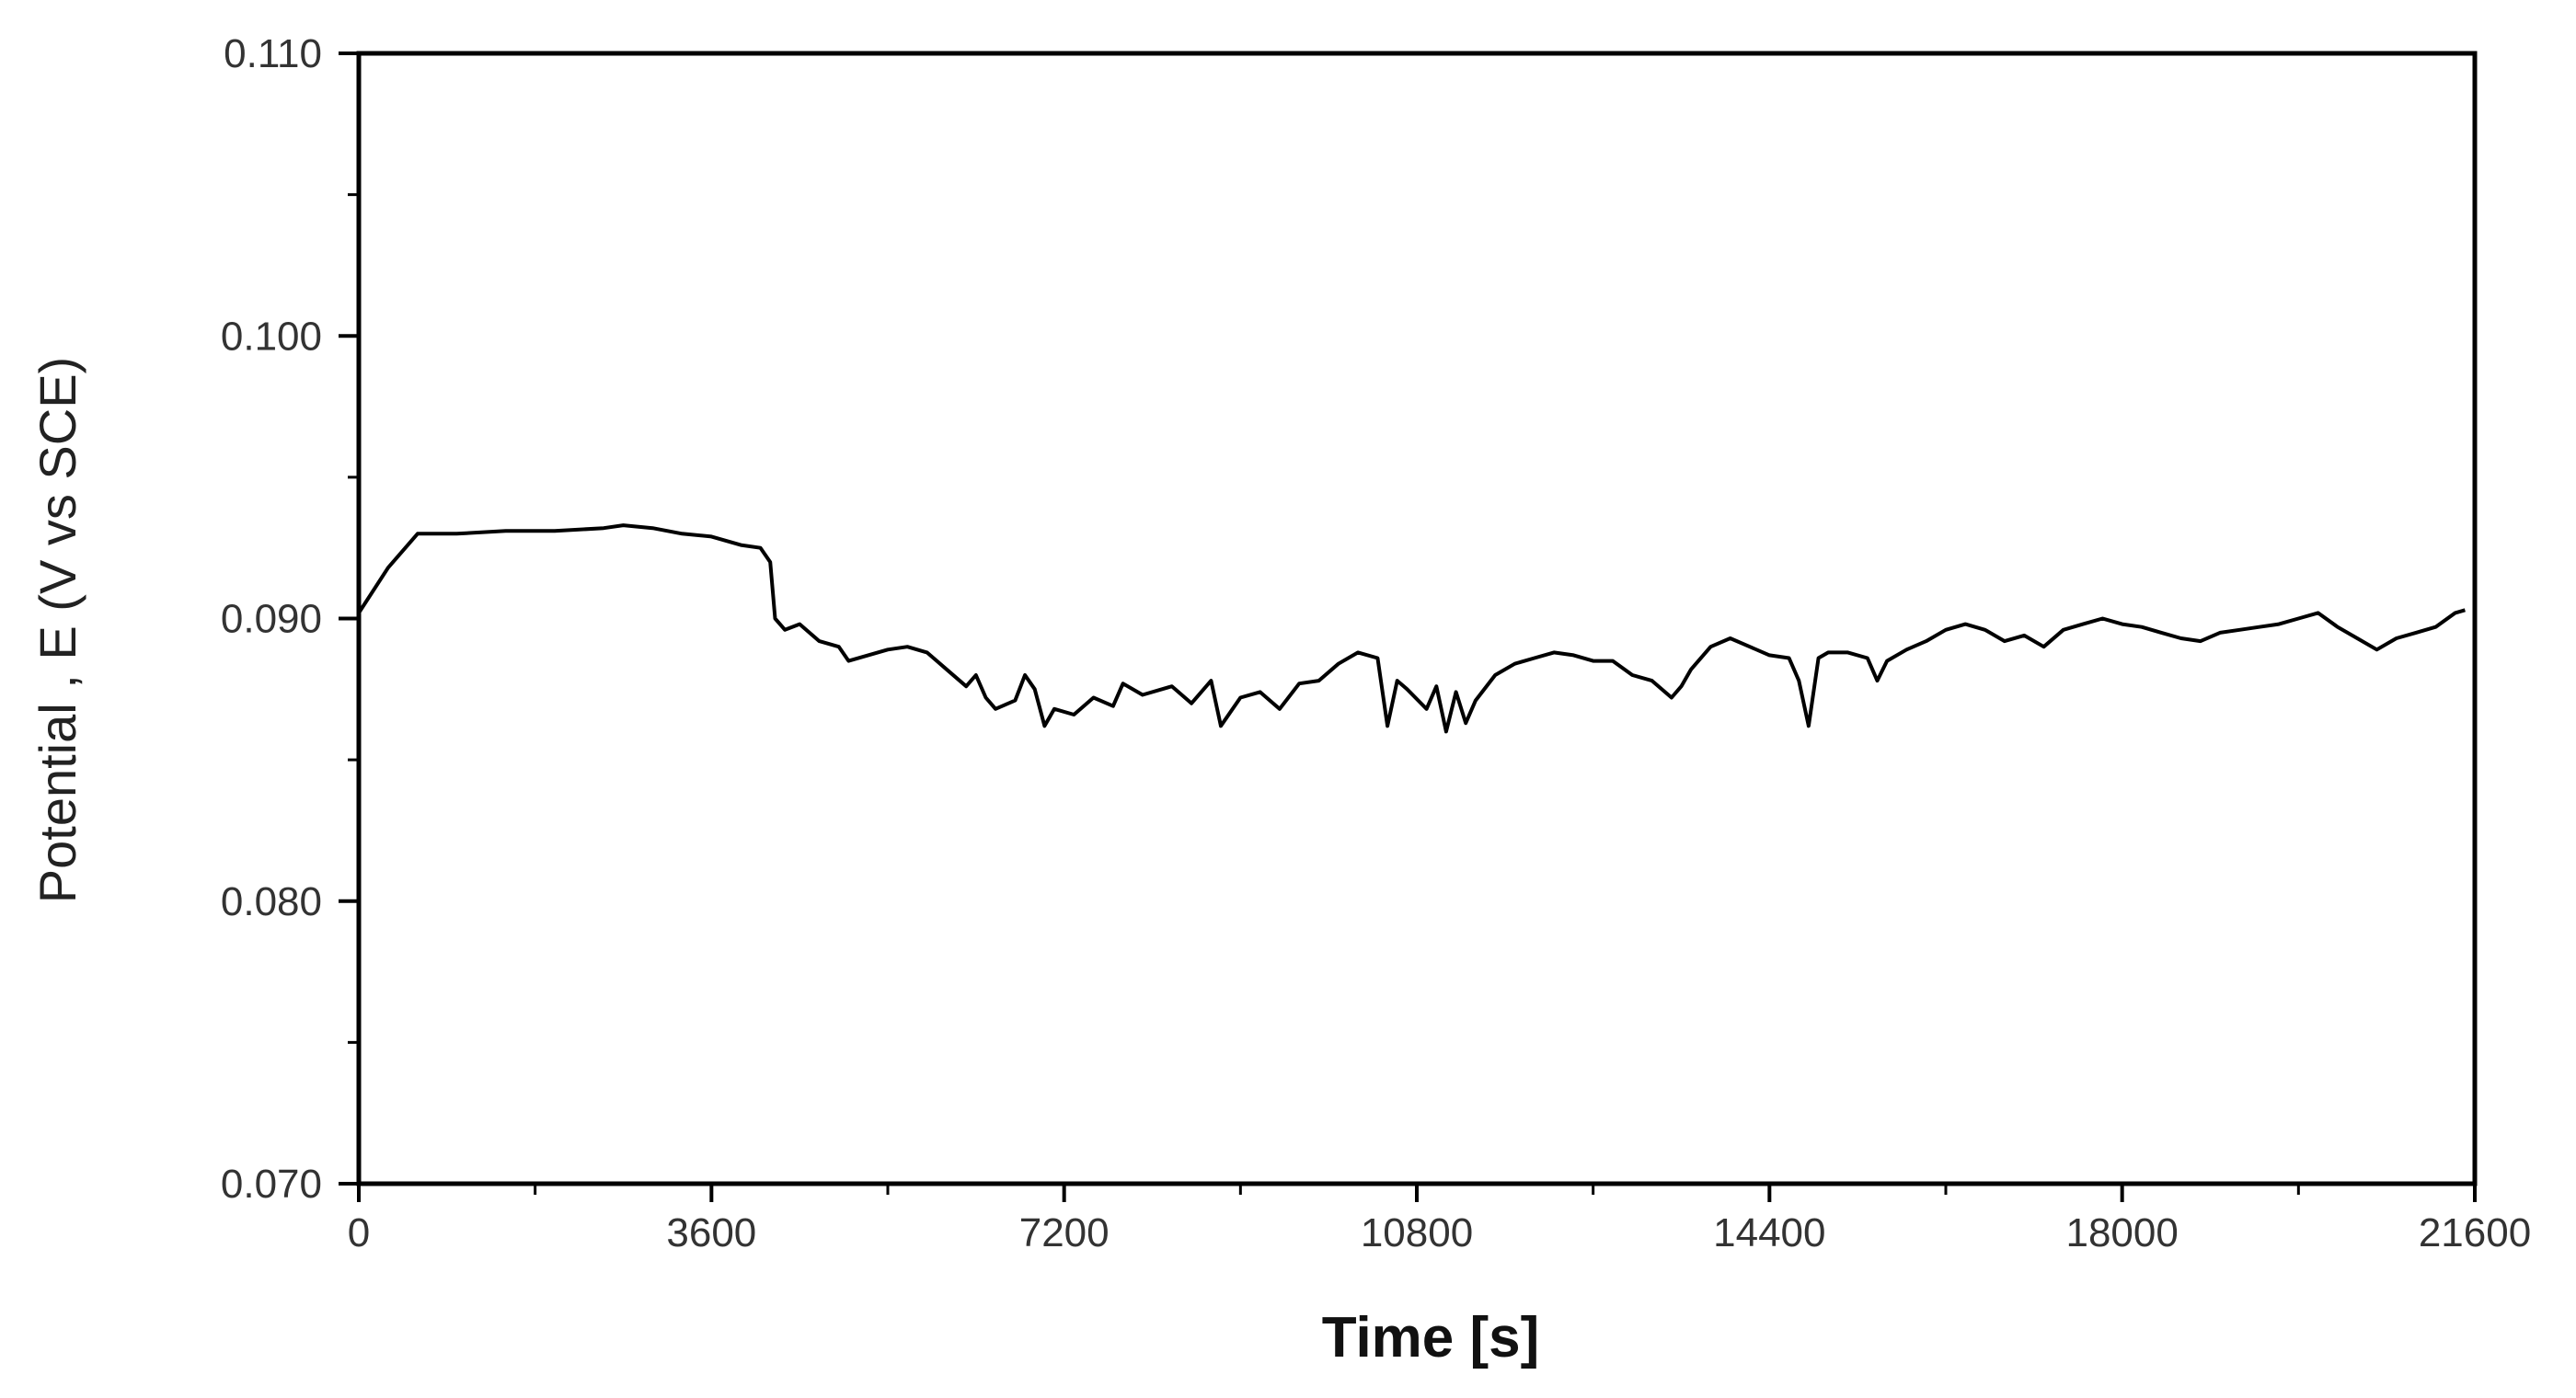 Image resolution: width=2576 pixels, height=1398 pixels. What do you see at coordinates (1769, 1232) in the screenshot?
I see `x-tick-label: 14400` at bounding box center [1769, 1232].